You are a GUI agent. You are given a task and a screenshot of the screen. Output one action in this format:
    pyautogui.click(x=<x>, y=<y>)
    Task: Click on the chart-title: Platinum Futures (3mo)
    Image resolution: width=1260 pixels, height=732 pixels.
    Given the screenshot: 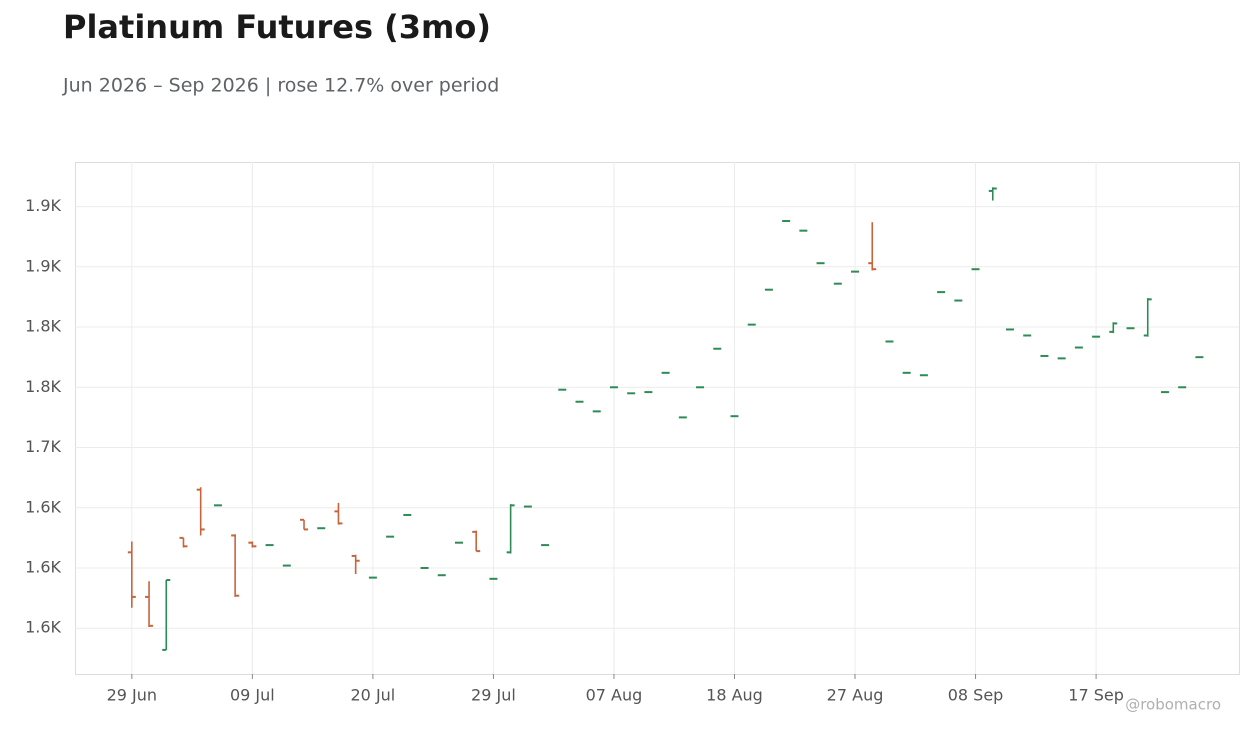 What is the action you would take?
    pyautogui.click(x=277, y=27)
    